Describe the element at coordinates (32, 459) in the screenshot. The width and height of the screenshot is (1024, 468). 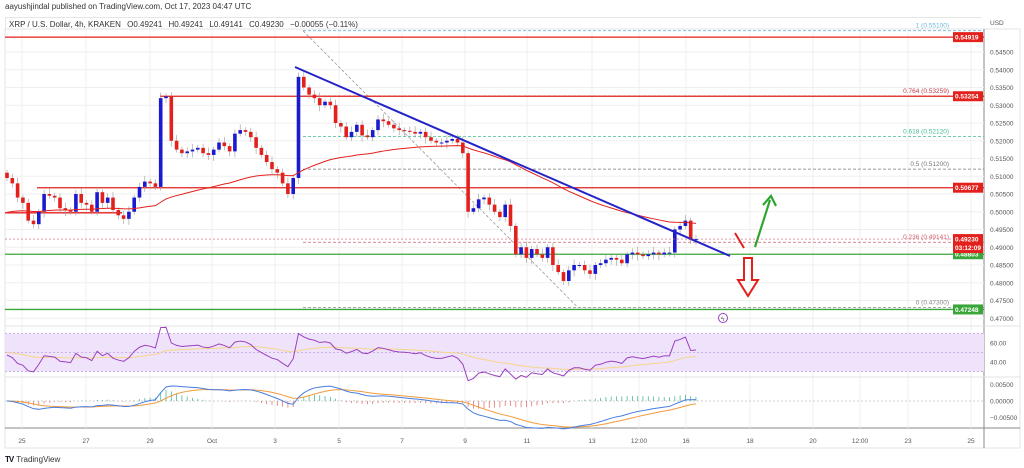
I see `tradingview-branding: TV TradingView` at that location.